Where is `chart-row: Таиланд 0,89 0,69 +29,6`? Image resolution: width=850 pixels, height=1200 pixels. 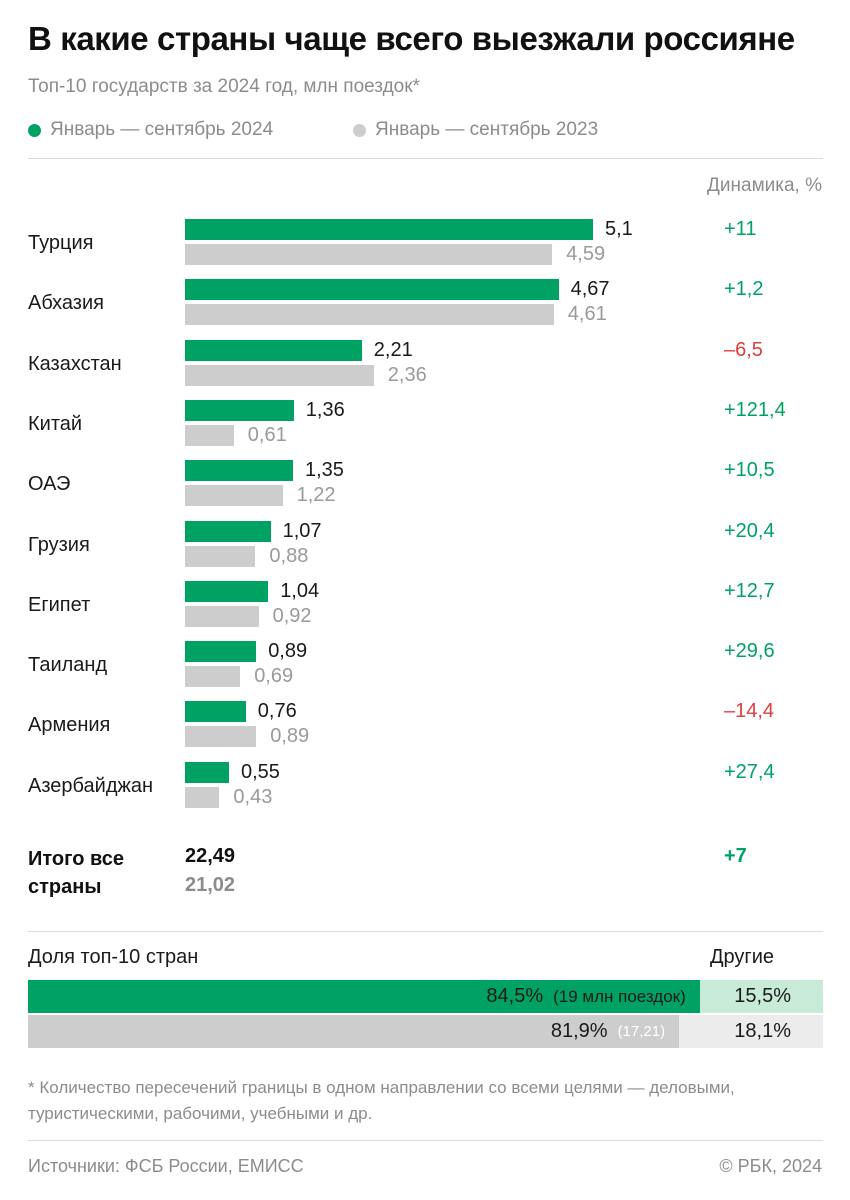
chart-row: Таиланд 0,89 0,69 +29,6 is located at coordinates (425, 671).